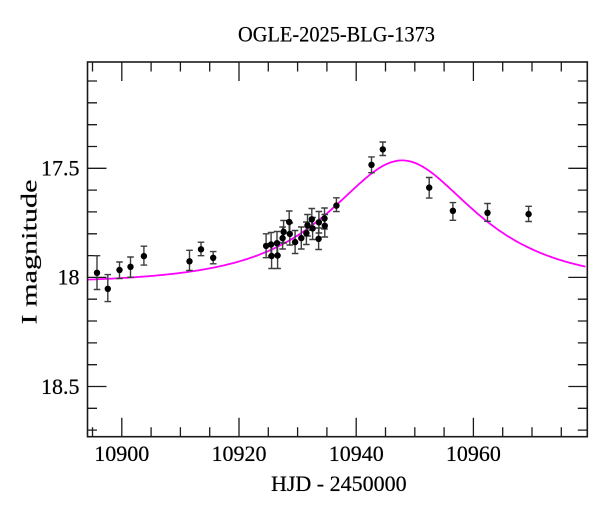 The image size is (600, 512). I want to click on svg-text: 10920, so click(239, 453).